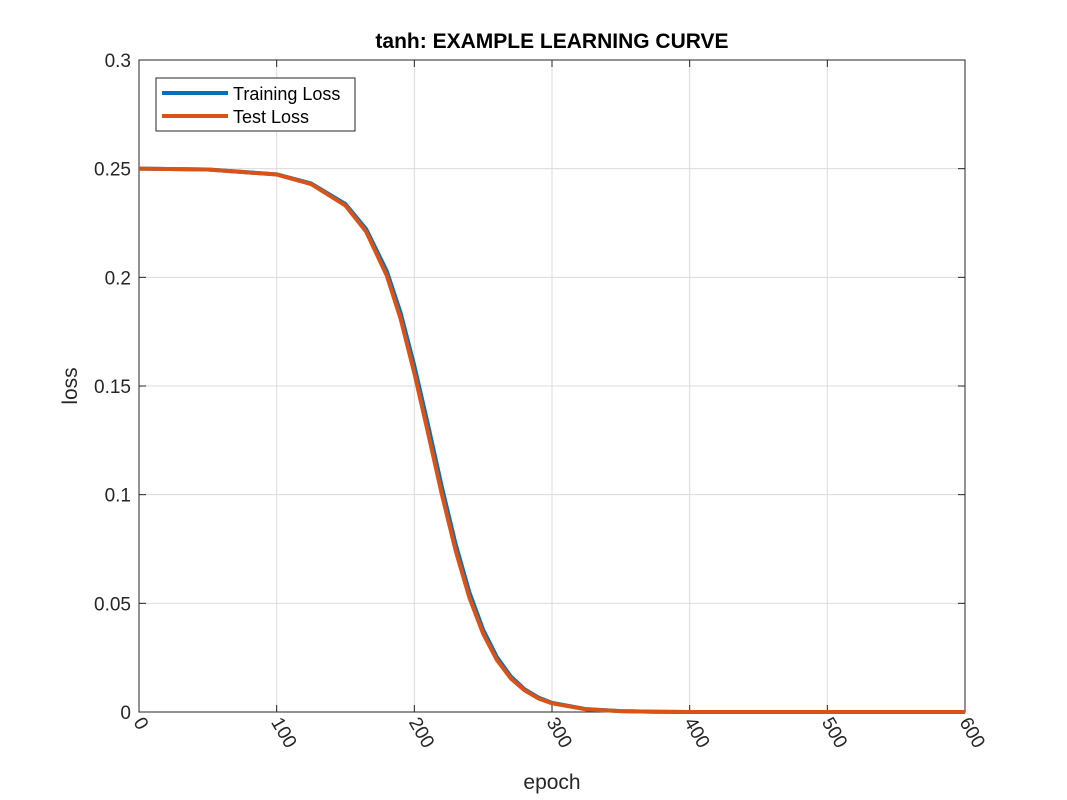 Image resolution: width=1067 pixels, height=800 pixels. I want to click on y-axis-label: loss, so click(70, 385).